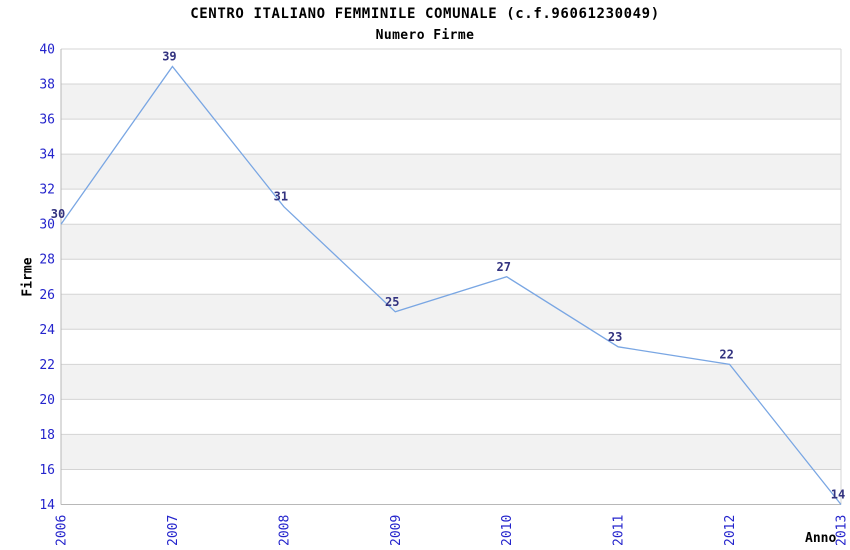  What do you see at coordinates (392, 302) in the screenshot?
I see `data-point-label: 25` at bounding box center [392, 302].